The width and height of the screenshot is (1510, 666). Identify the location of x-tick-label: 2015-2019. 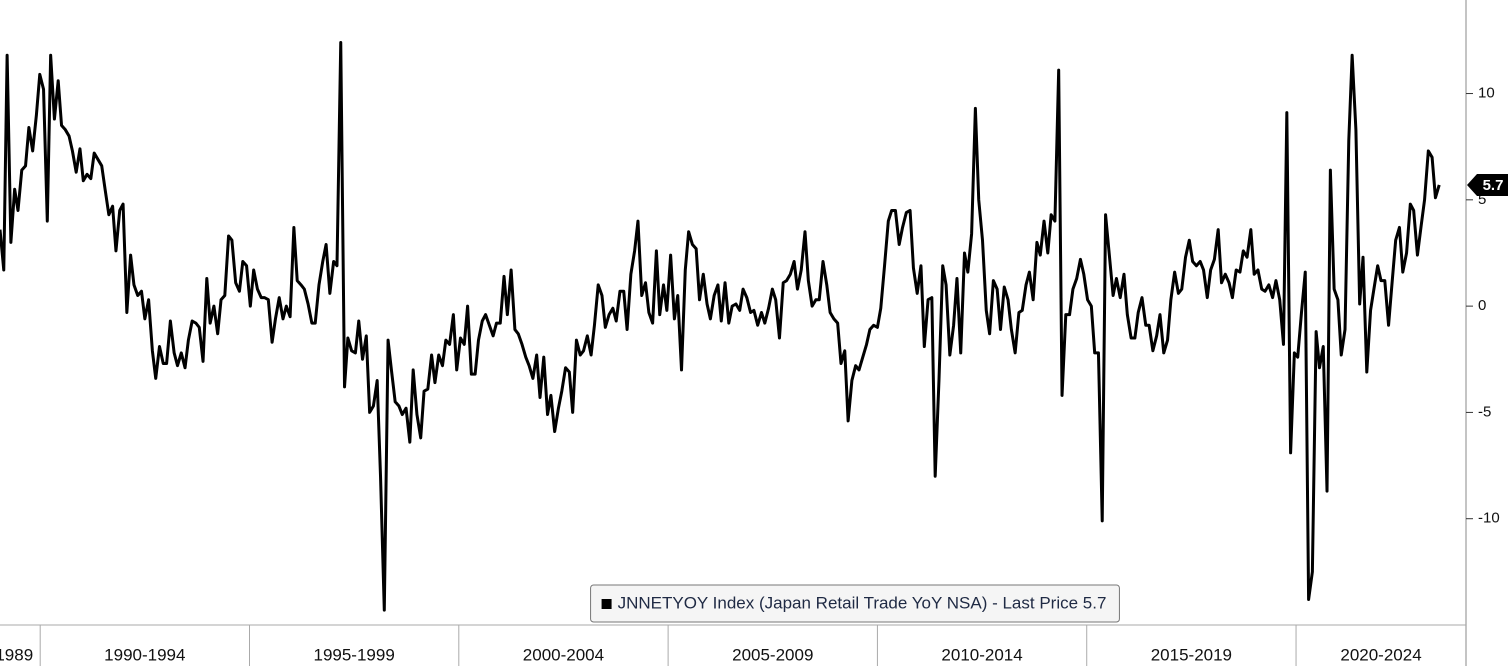
(1191, 654).